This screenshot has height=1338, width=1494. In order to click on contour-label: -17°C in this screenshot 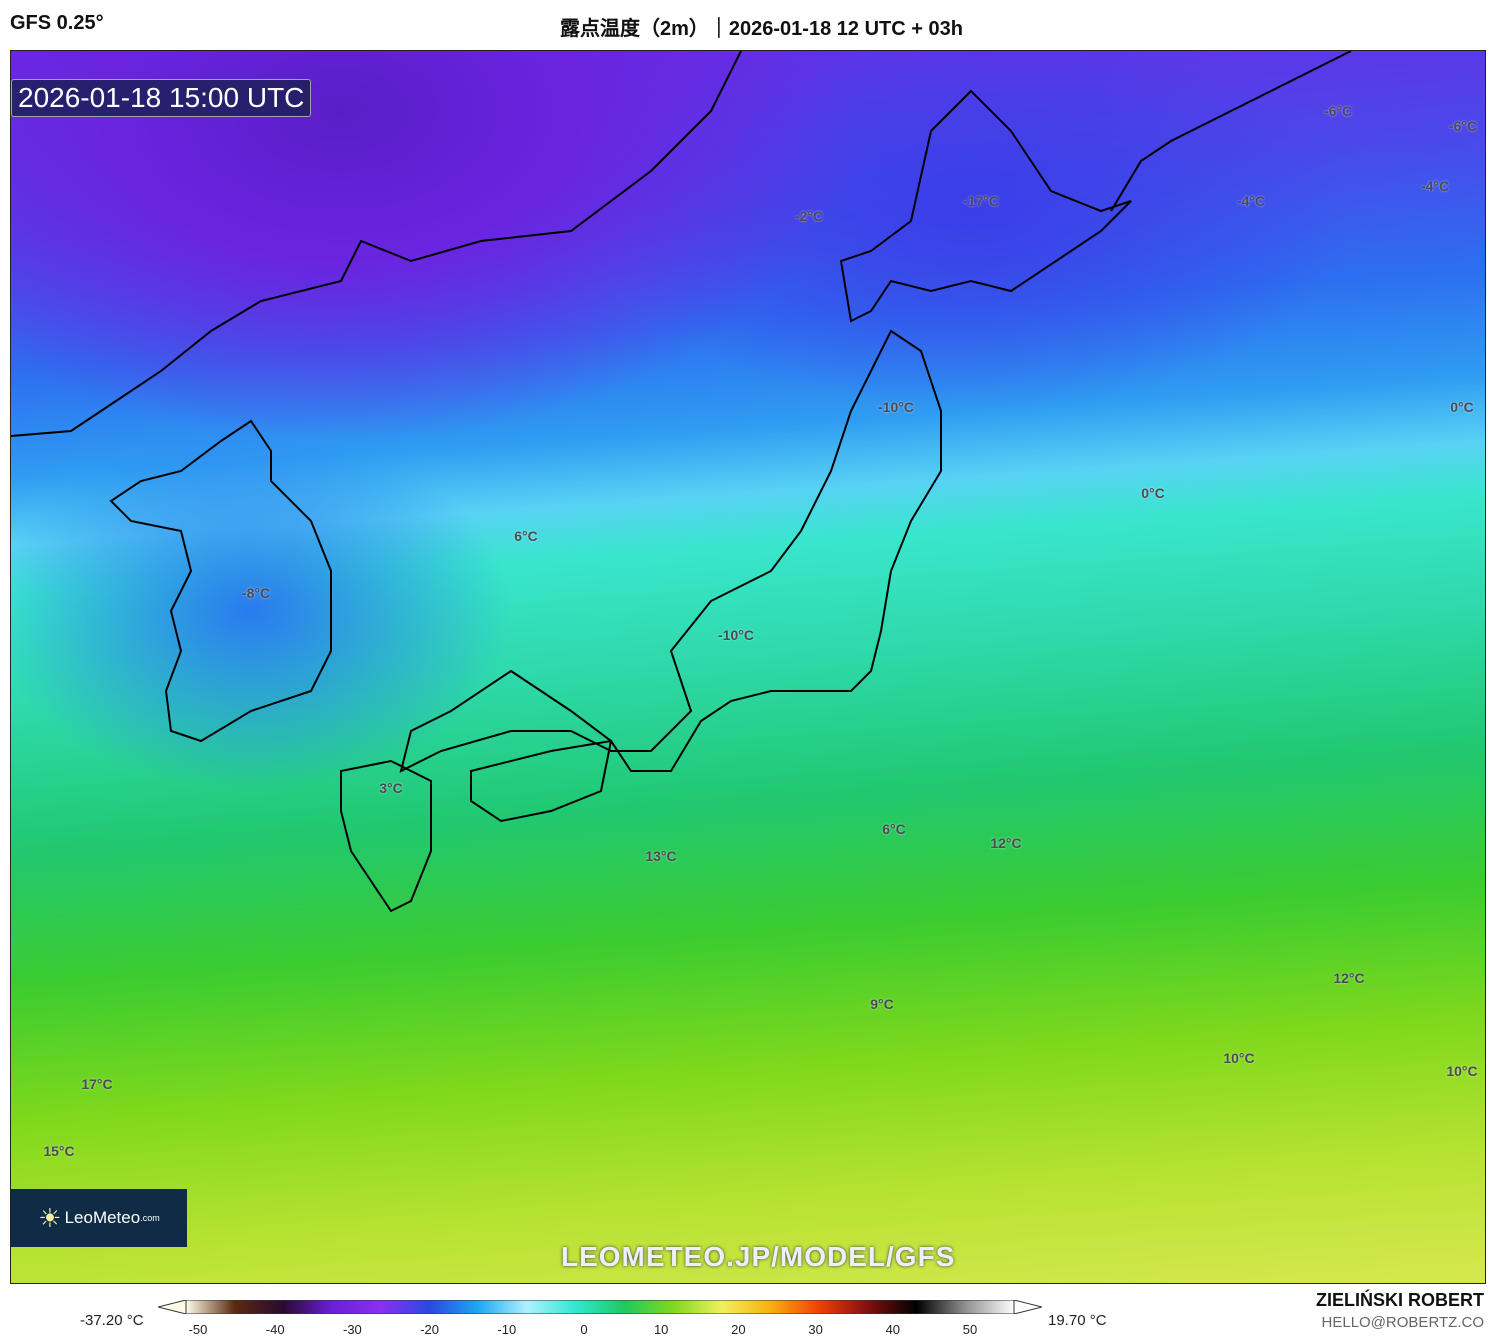, I will do `click(981, 201)`.